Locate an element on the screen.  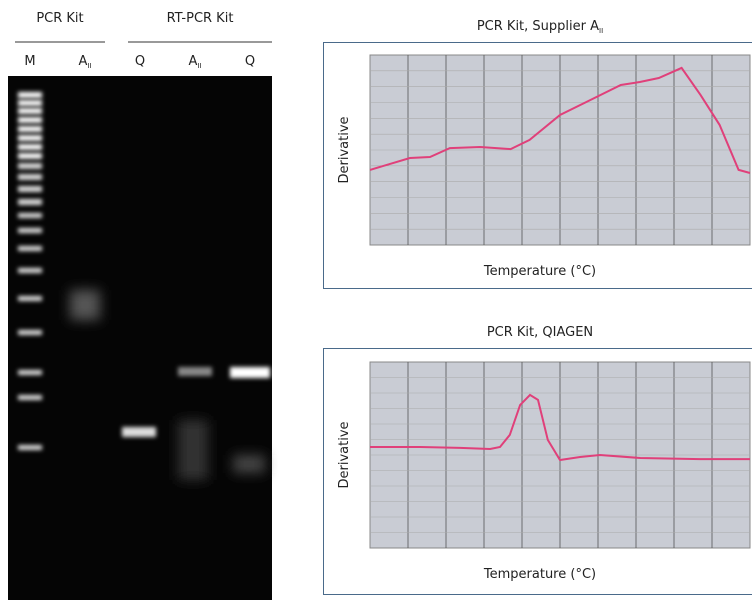
plot-title: PCR Kit, Supplier AII is located at coordinates (540, 27).